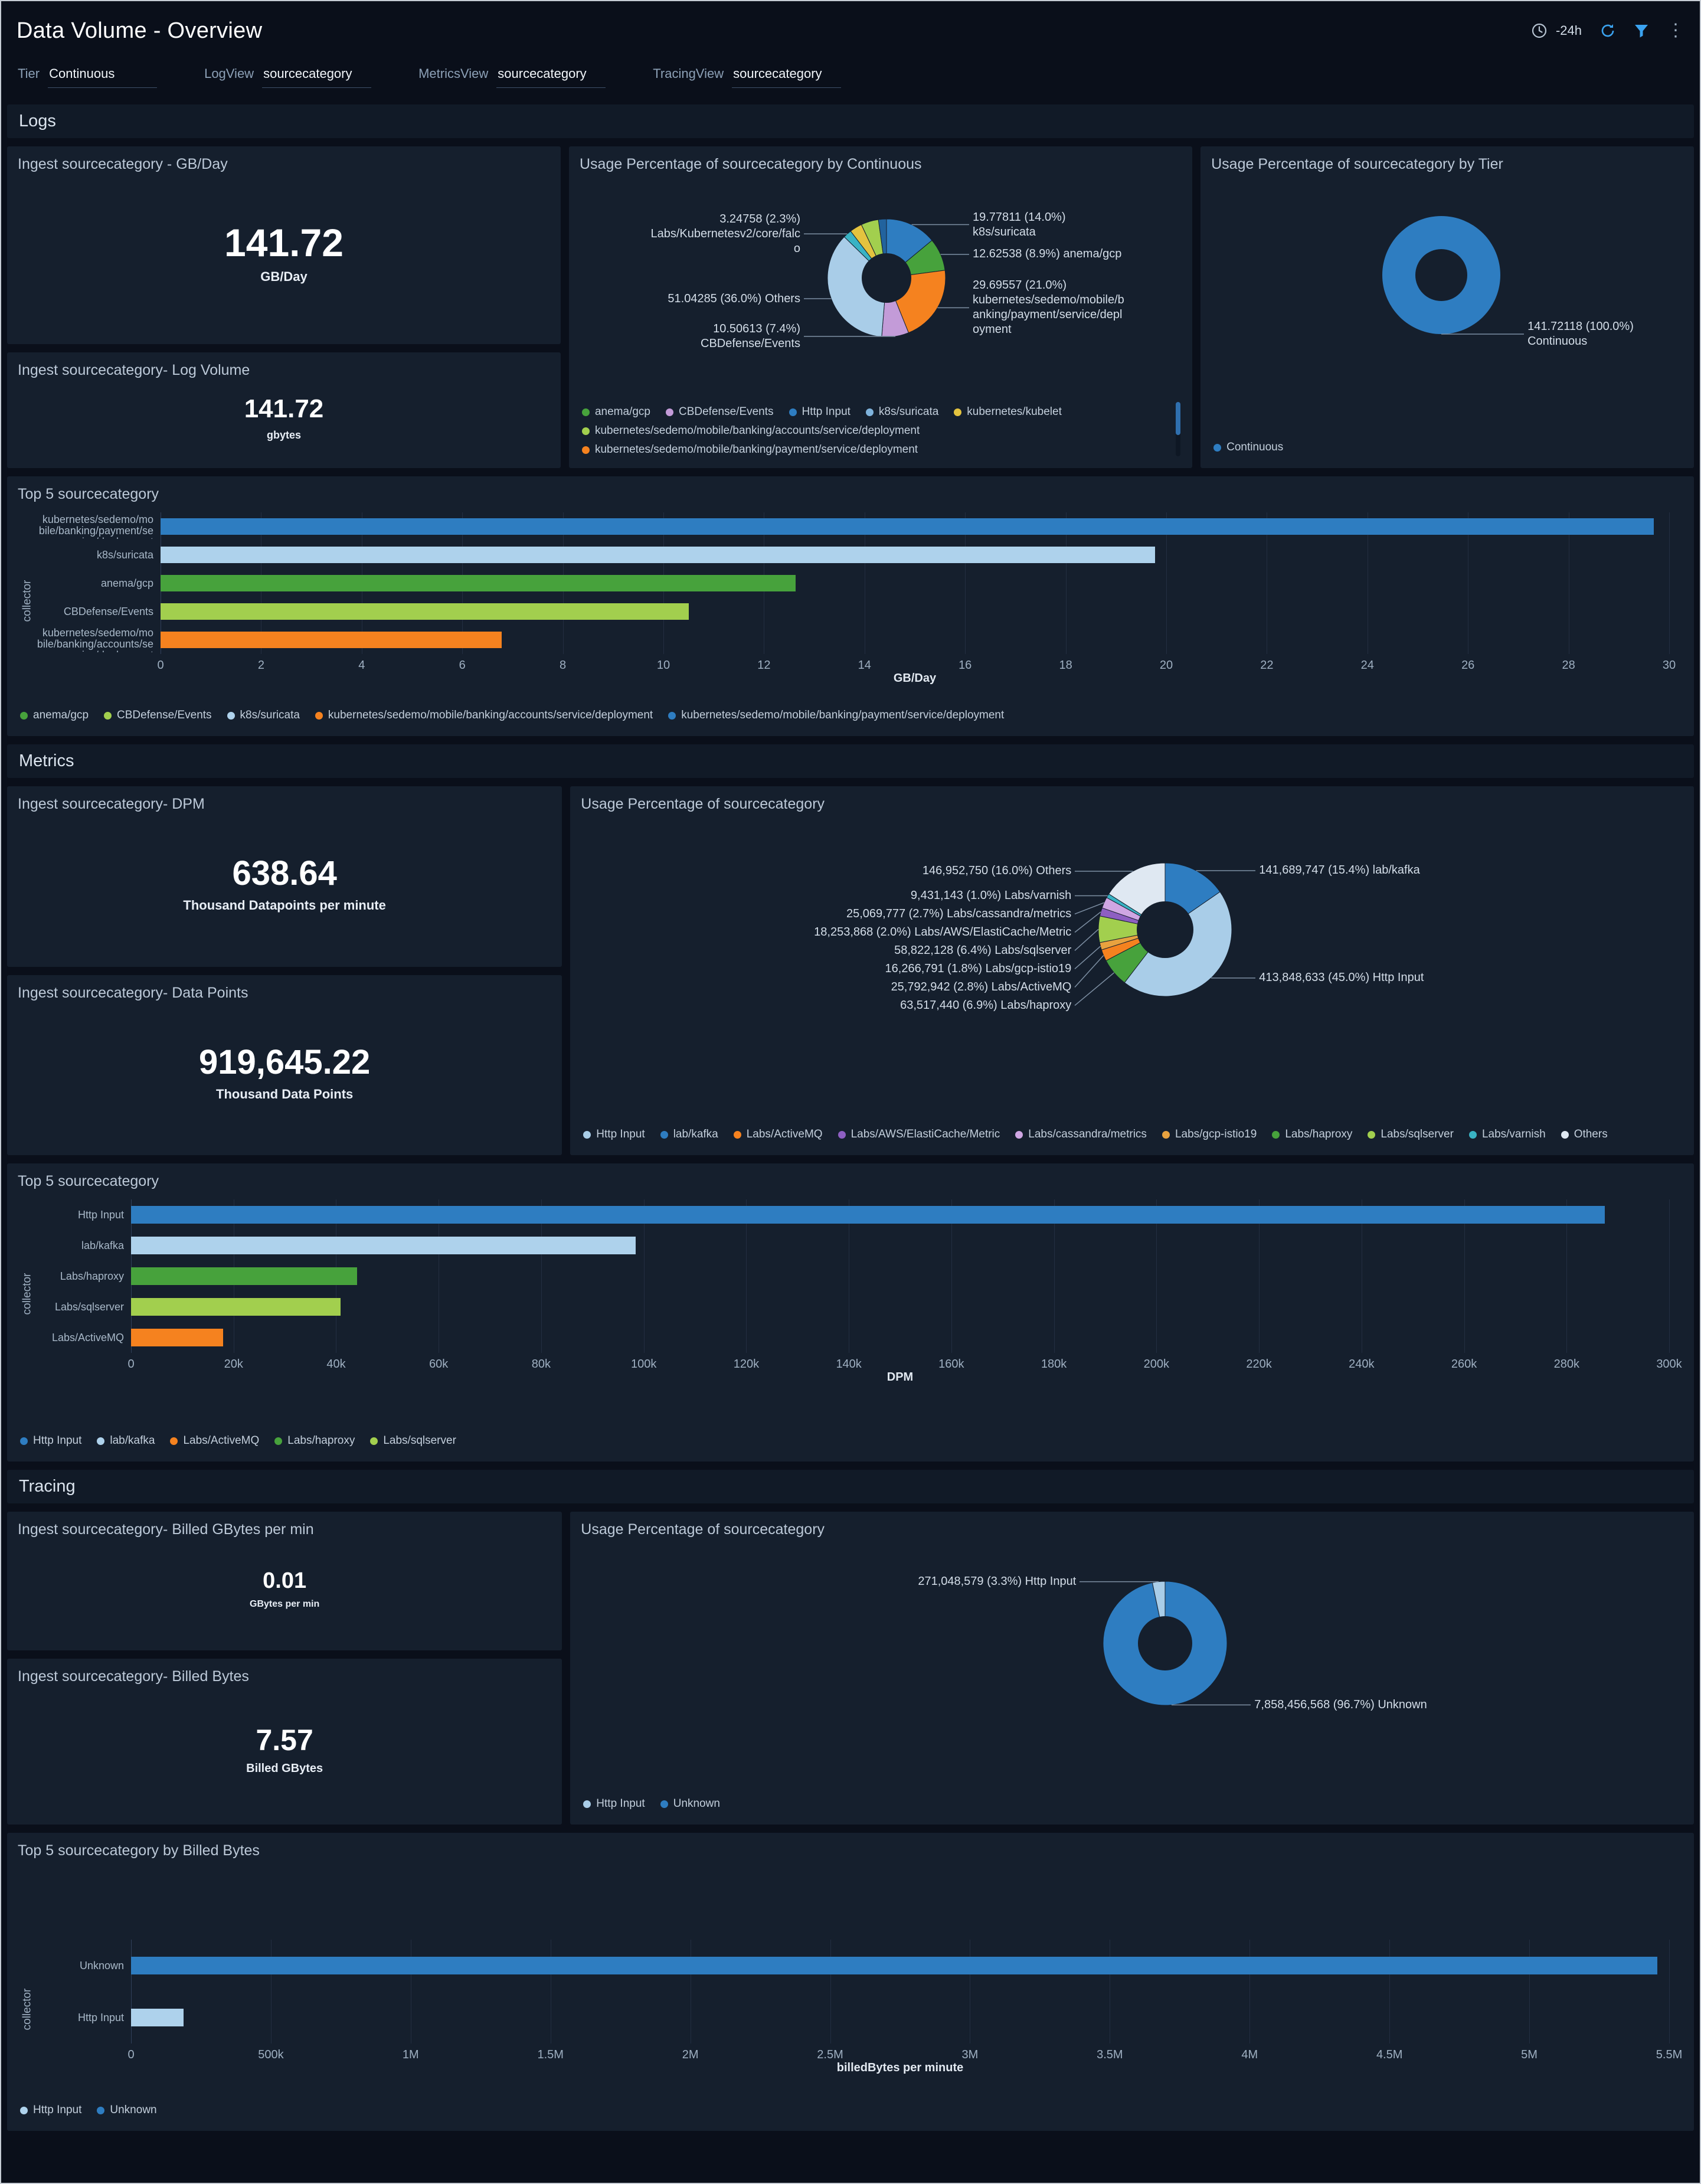 The height and width of the screenshot is (2184, 1701). I want to click on axis-tick-label: 40k, so click(336, 1364).